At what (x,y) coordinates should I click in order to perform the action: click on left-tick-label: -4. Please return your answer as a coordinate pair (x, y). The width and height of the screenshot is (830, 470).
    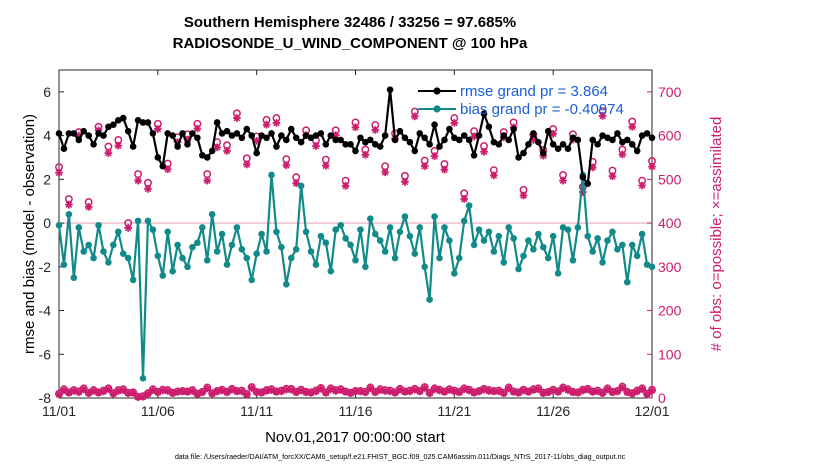
    Looking at the image, I should click on (45, 311).